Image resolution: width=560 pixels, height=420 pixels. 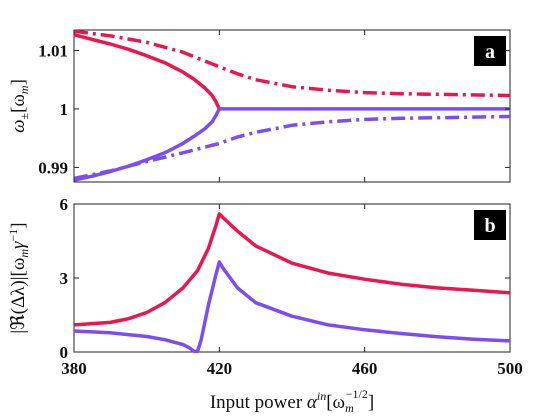 What do you see at coordinates (24, 253) in the screenshot?
I see `panel-b-ylabel-sub: m` at bounding box center [24, 253].